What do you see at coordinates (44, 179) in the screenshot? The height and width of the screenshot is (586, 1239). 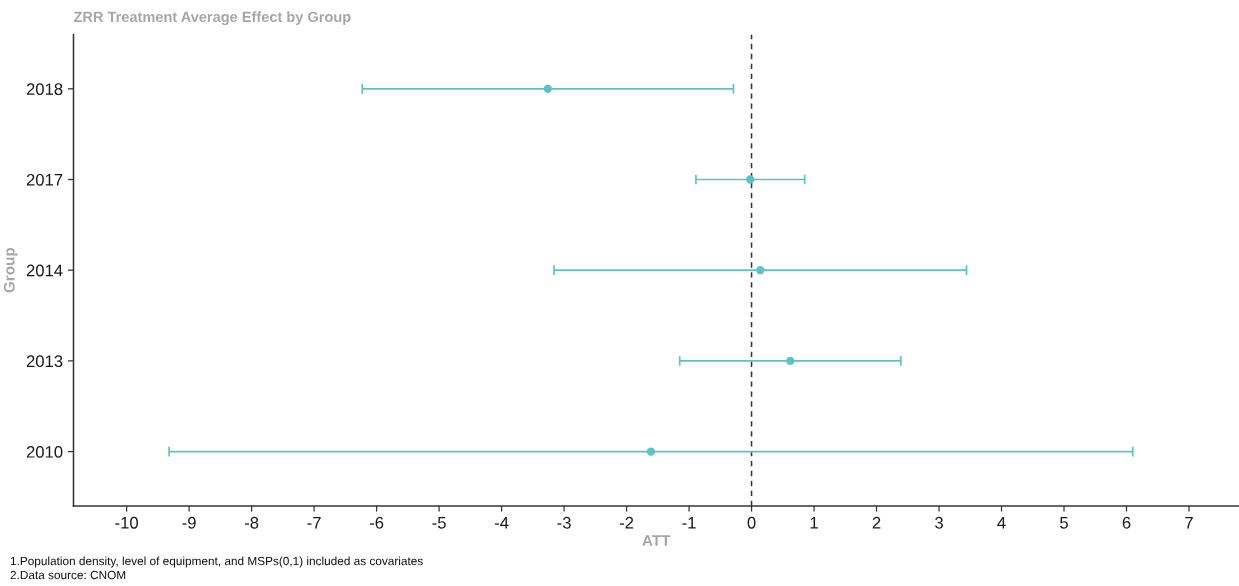 I see `y-tick-label: 2017` at bounding box center [44, 179].